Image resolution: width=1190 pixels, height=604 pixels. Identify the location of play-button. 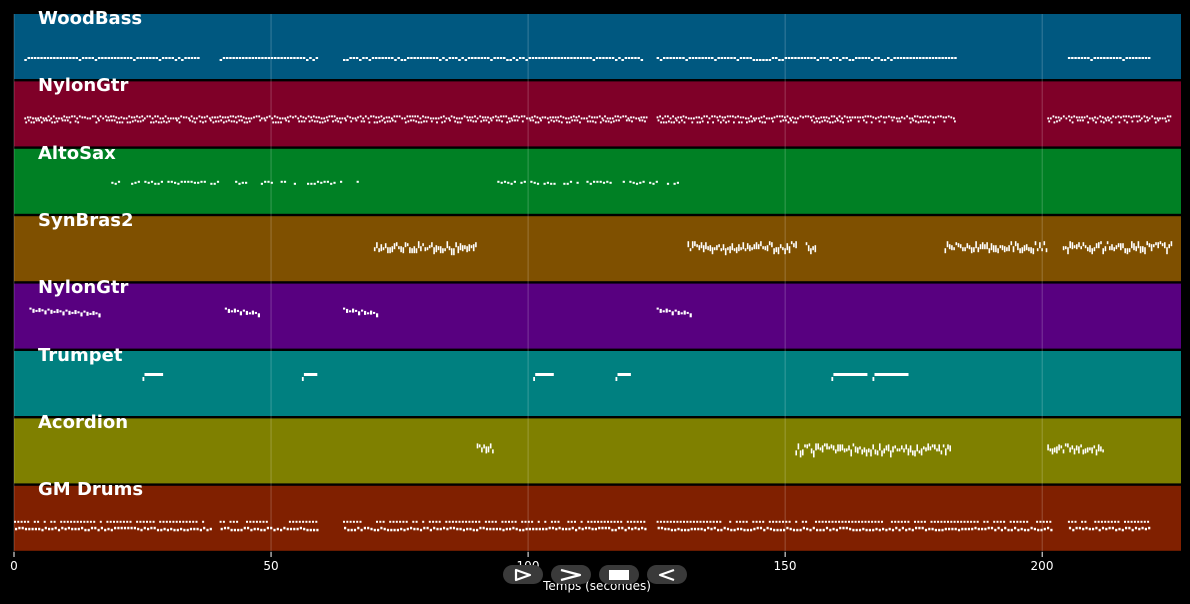
(523, 574).